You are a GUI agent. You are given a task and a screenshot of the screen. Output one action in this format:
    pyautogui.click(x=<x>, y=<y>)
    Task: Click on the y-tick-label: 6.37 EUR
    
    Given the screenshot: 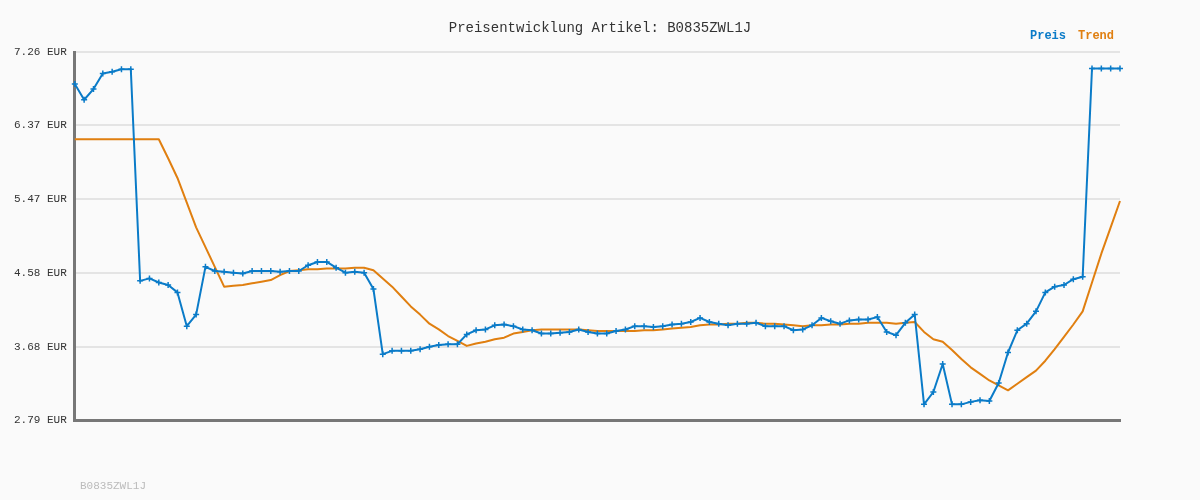 What is the action you would take?
    pyautogui.click(x=41, y=125)
    